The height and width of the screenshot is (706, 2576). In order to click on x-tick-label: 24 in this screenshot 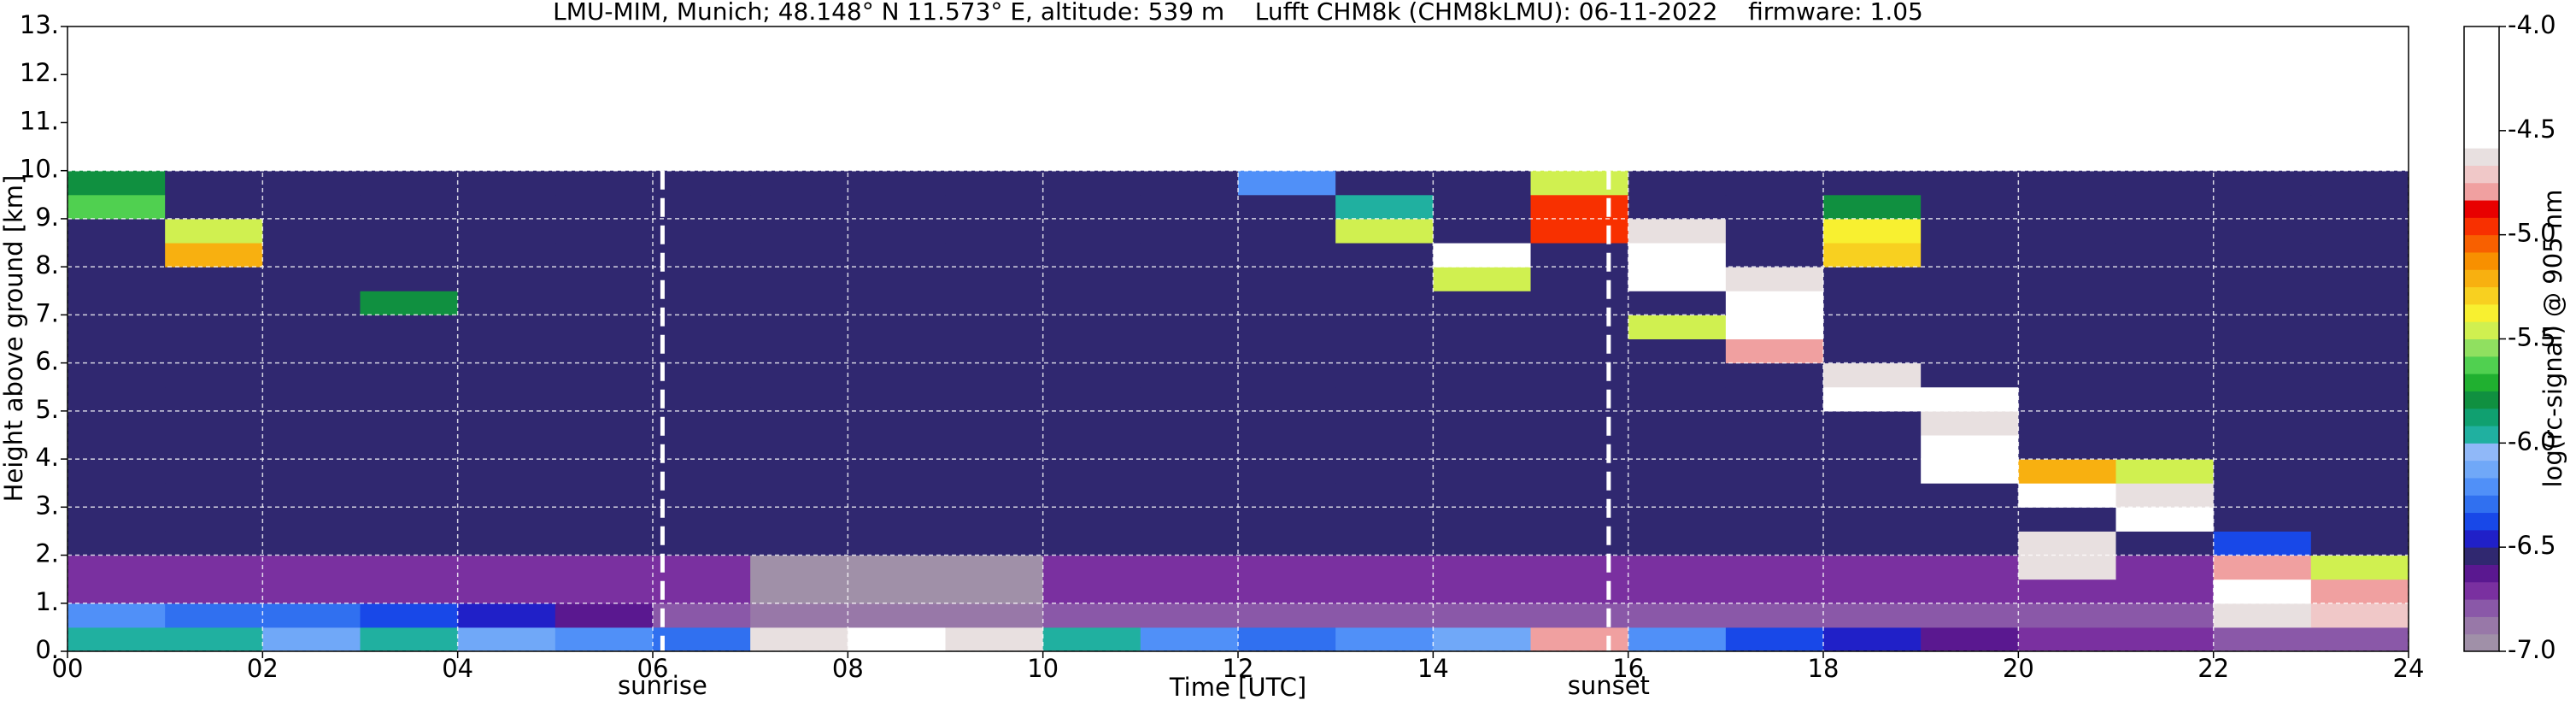, I will do `click(2409, 668)`.